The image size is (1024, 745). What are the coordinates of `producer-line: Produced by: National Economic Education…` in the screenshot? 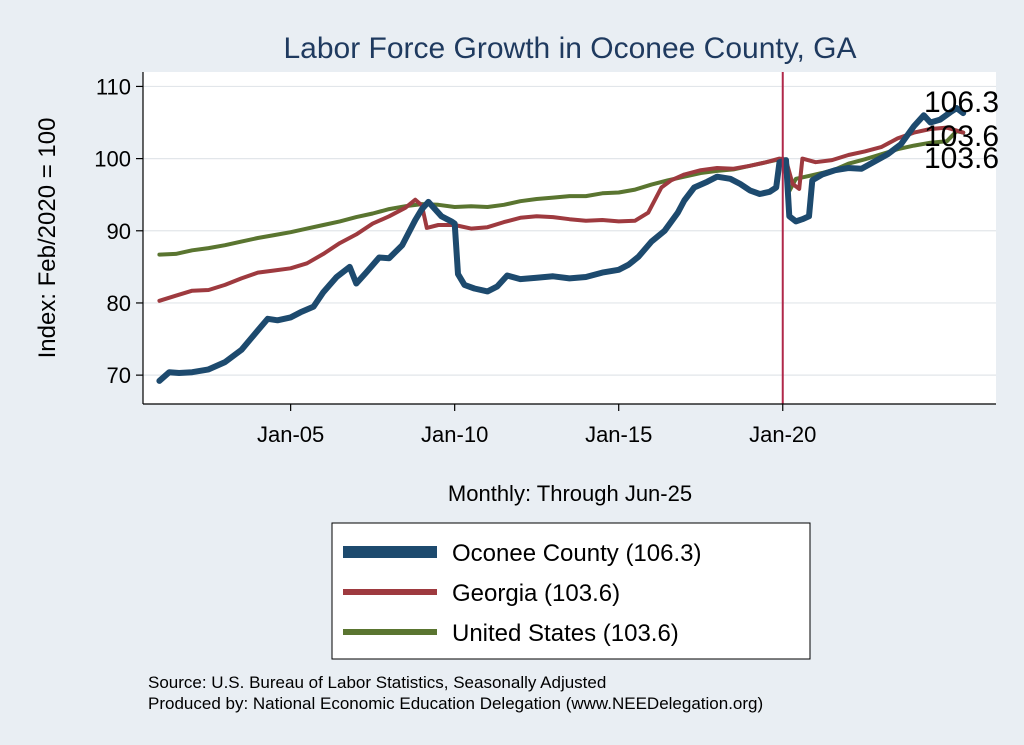 It's located at (455, 703).